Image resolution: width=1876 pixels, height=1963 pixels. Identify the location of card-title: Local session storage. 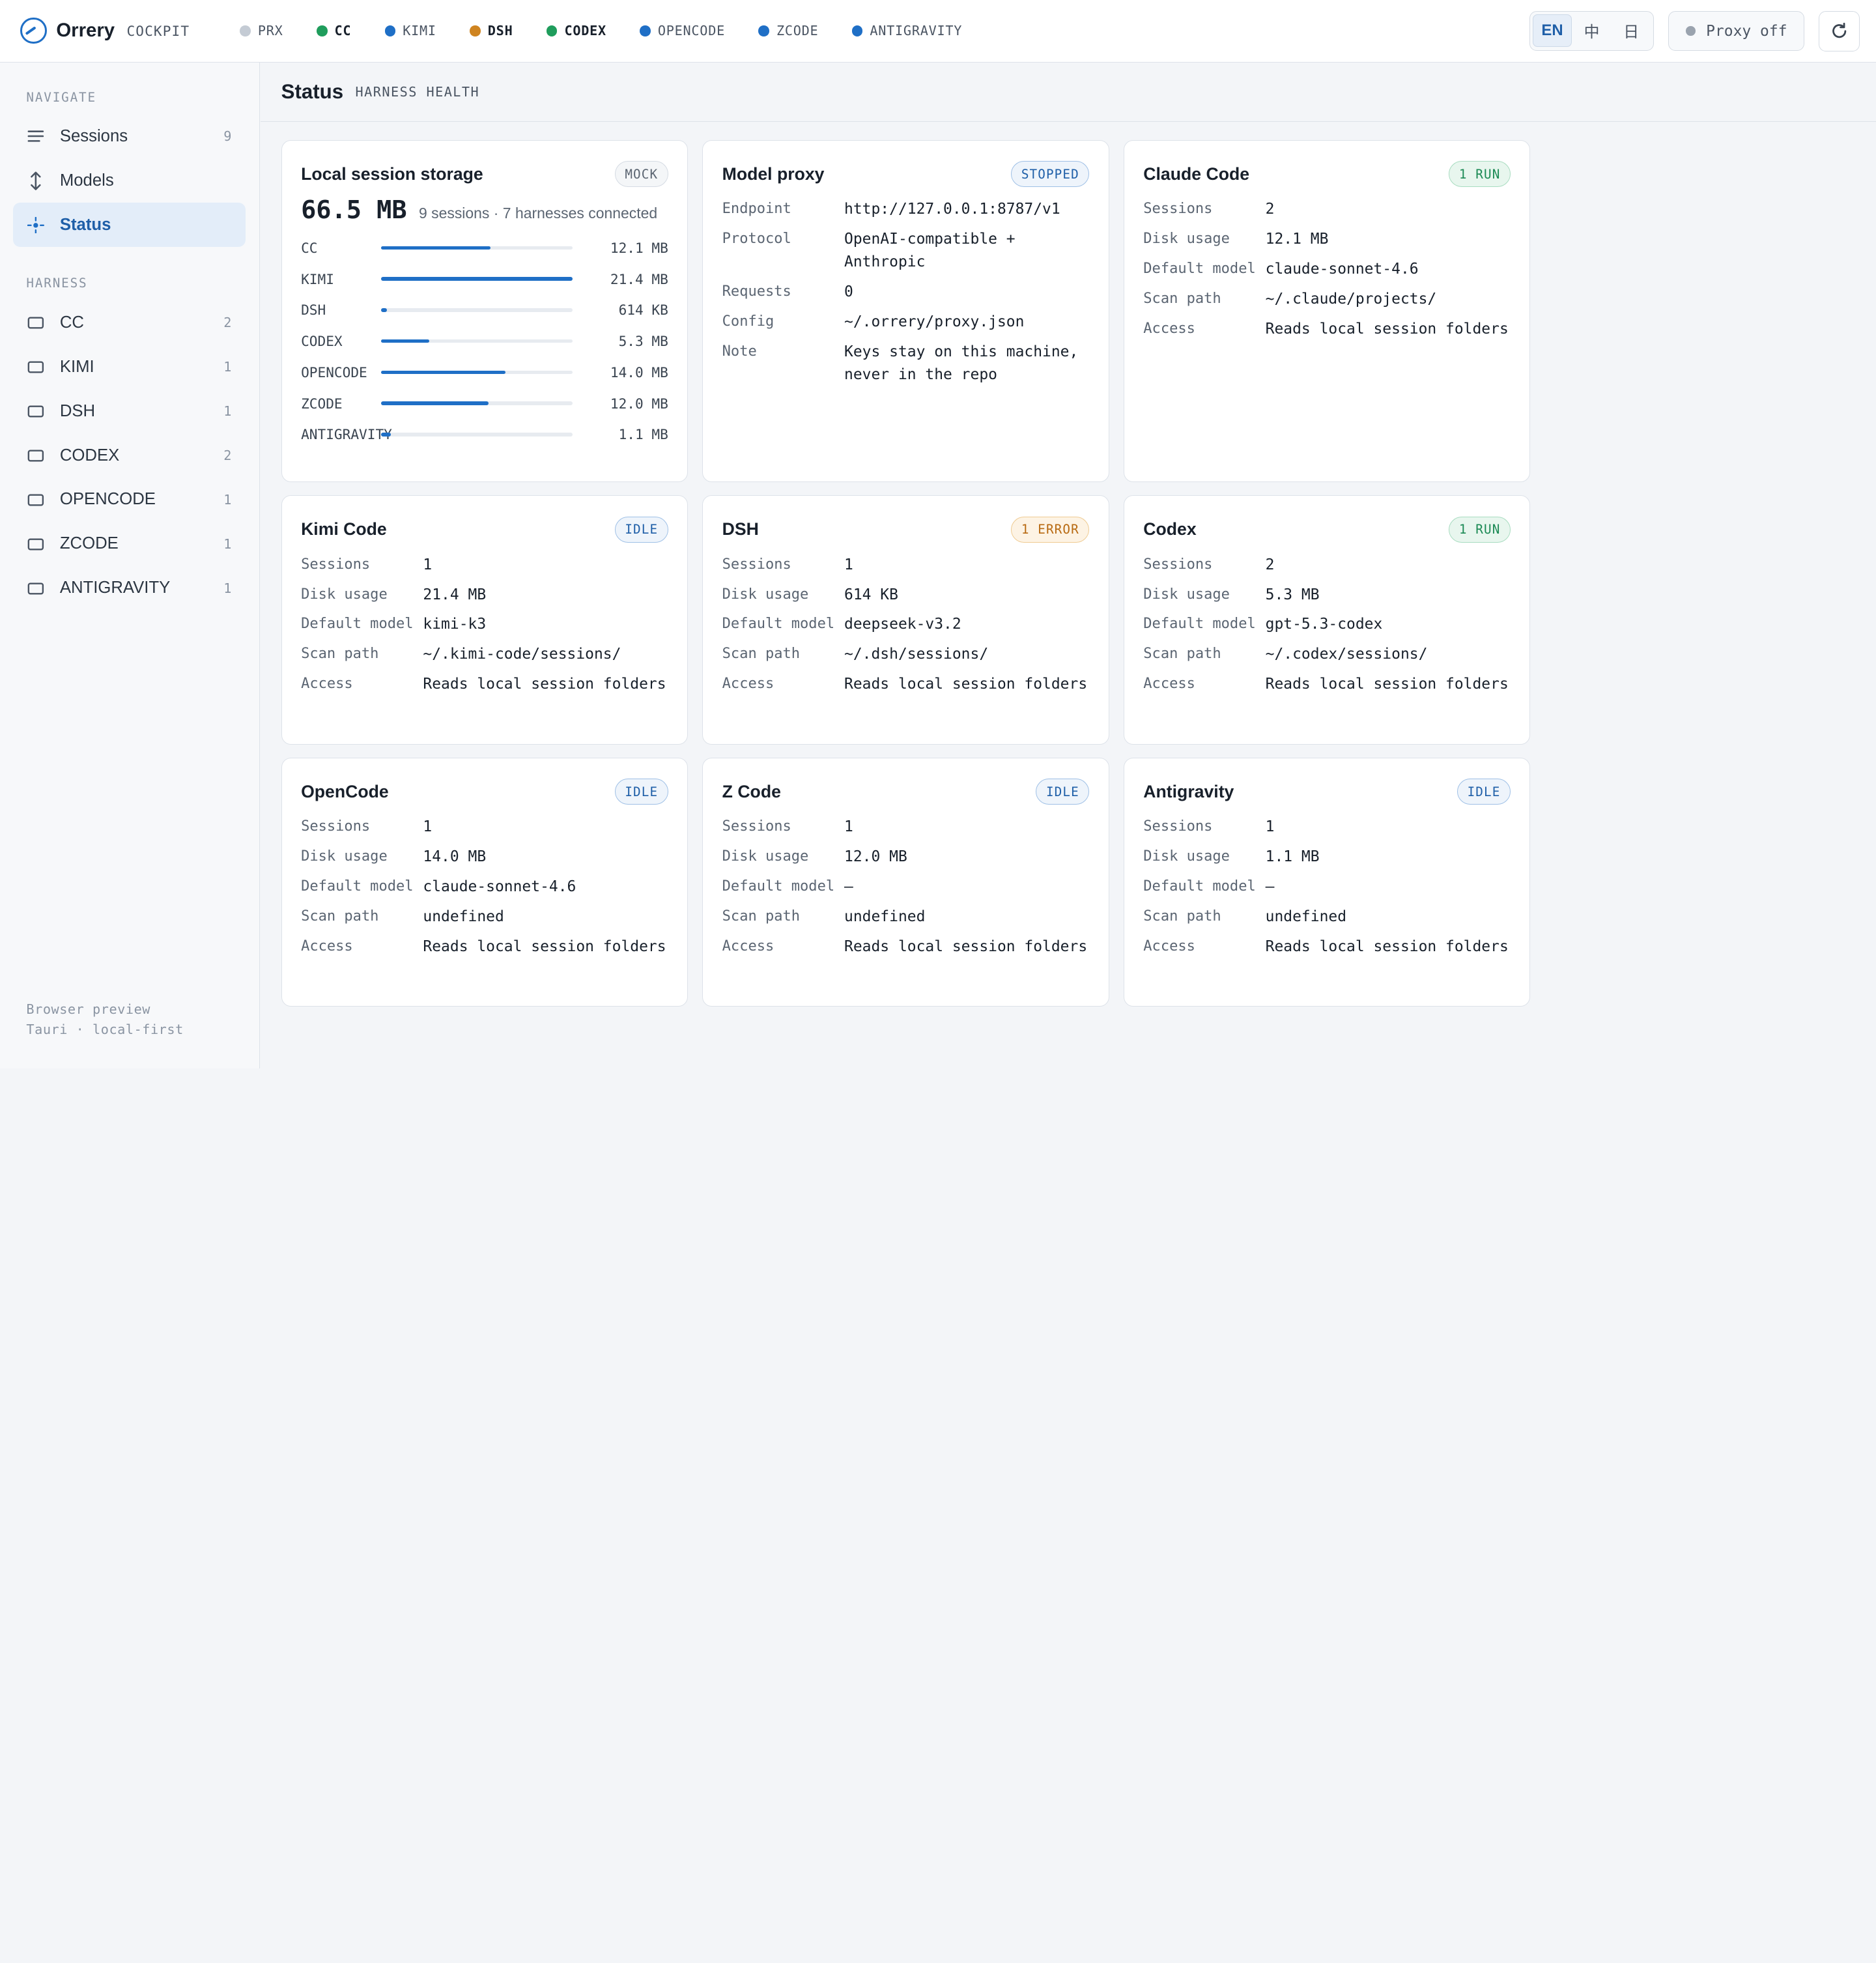
(392, 174).